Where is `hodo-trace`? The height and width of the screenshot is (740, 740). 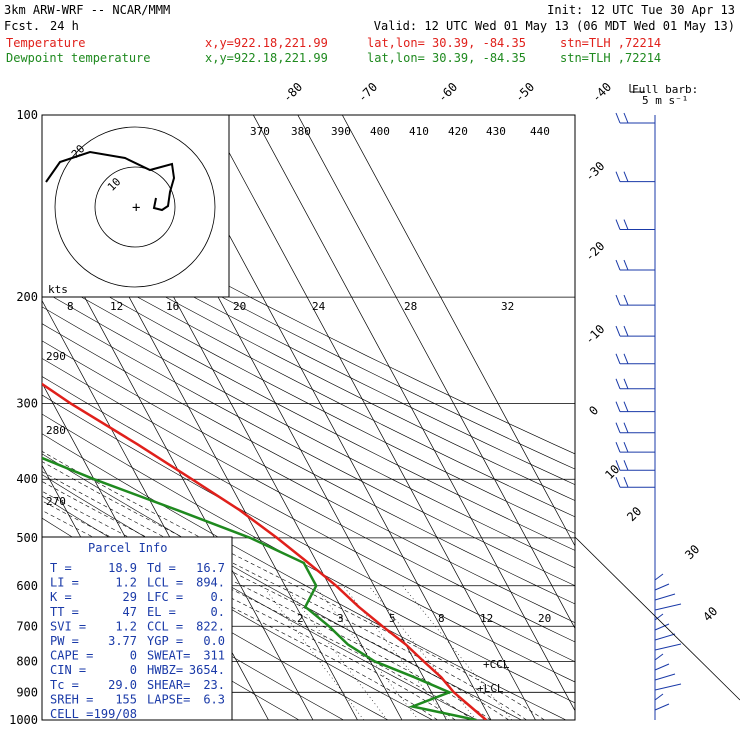 hodo-trace is located at coordinates (110, 181).